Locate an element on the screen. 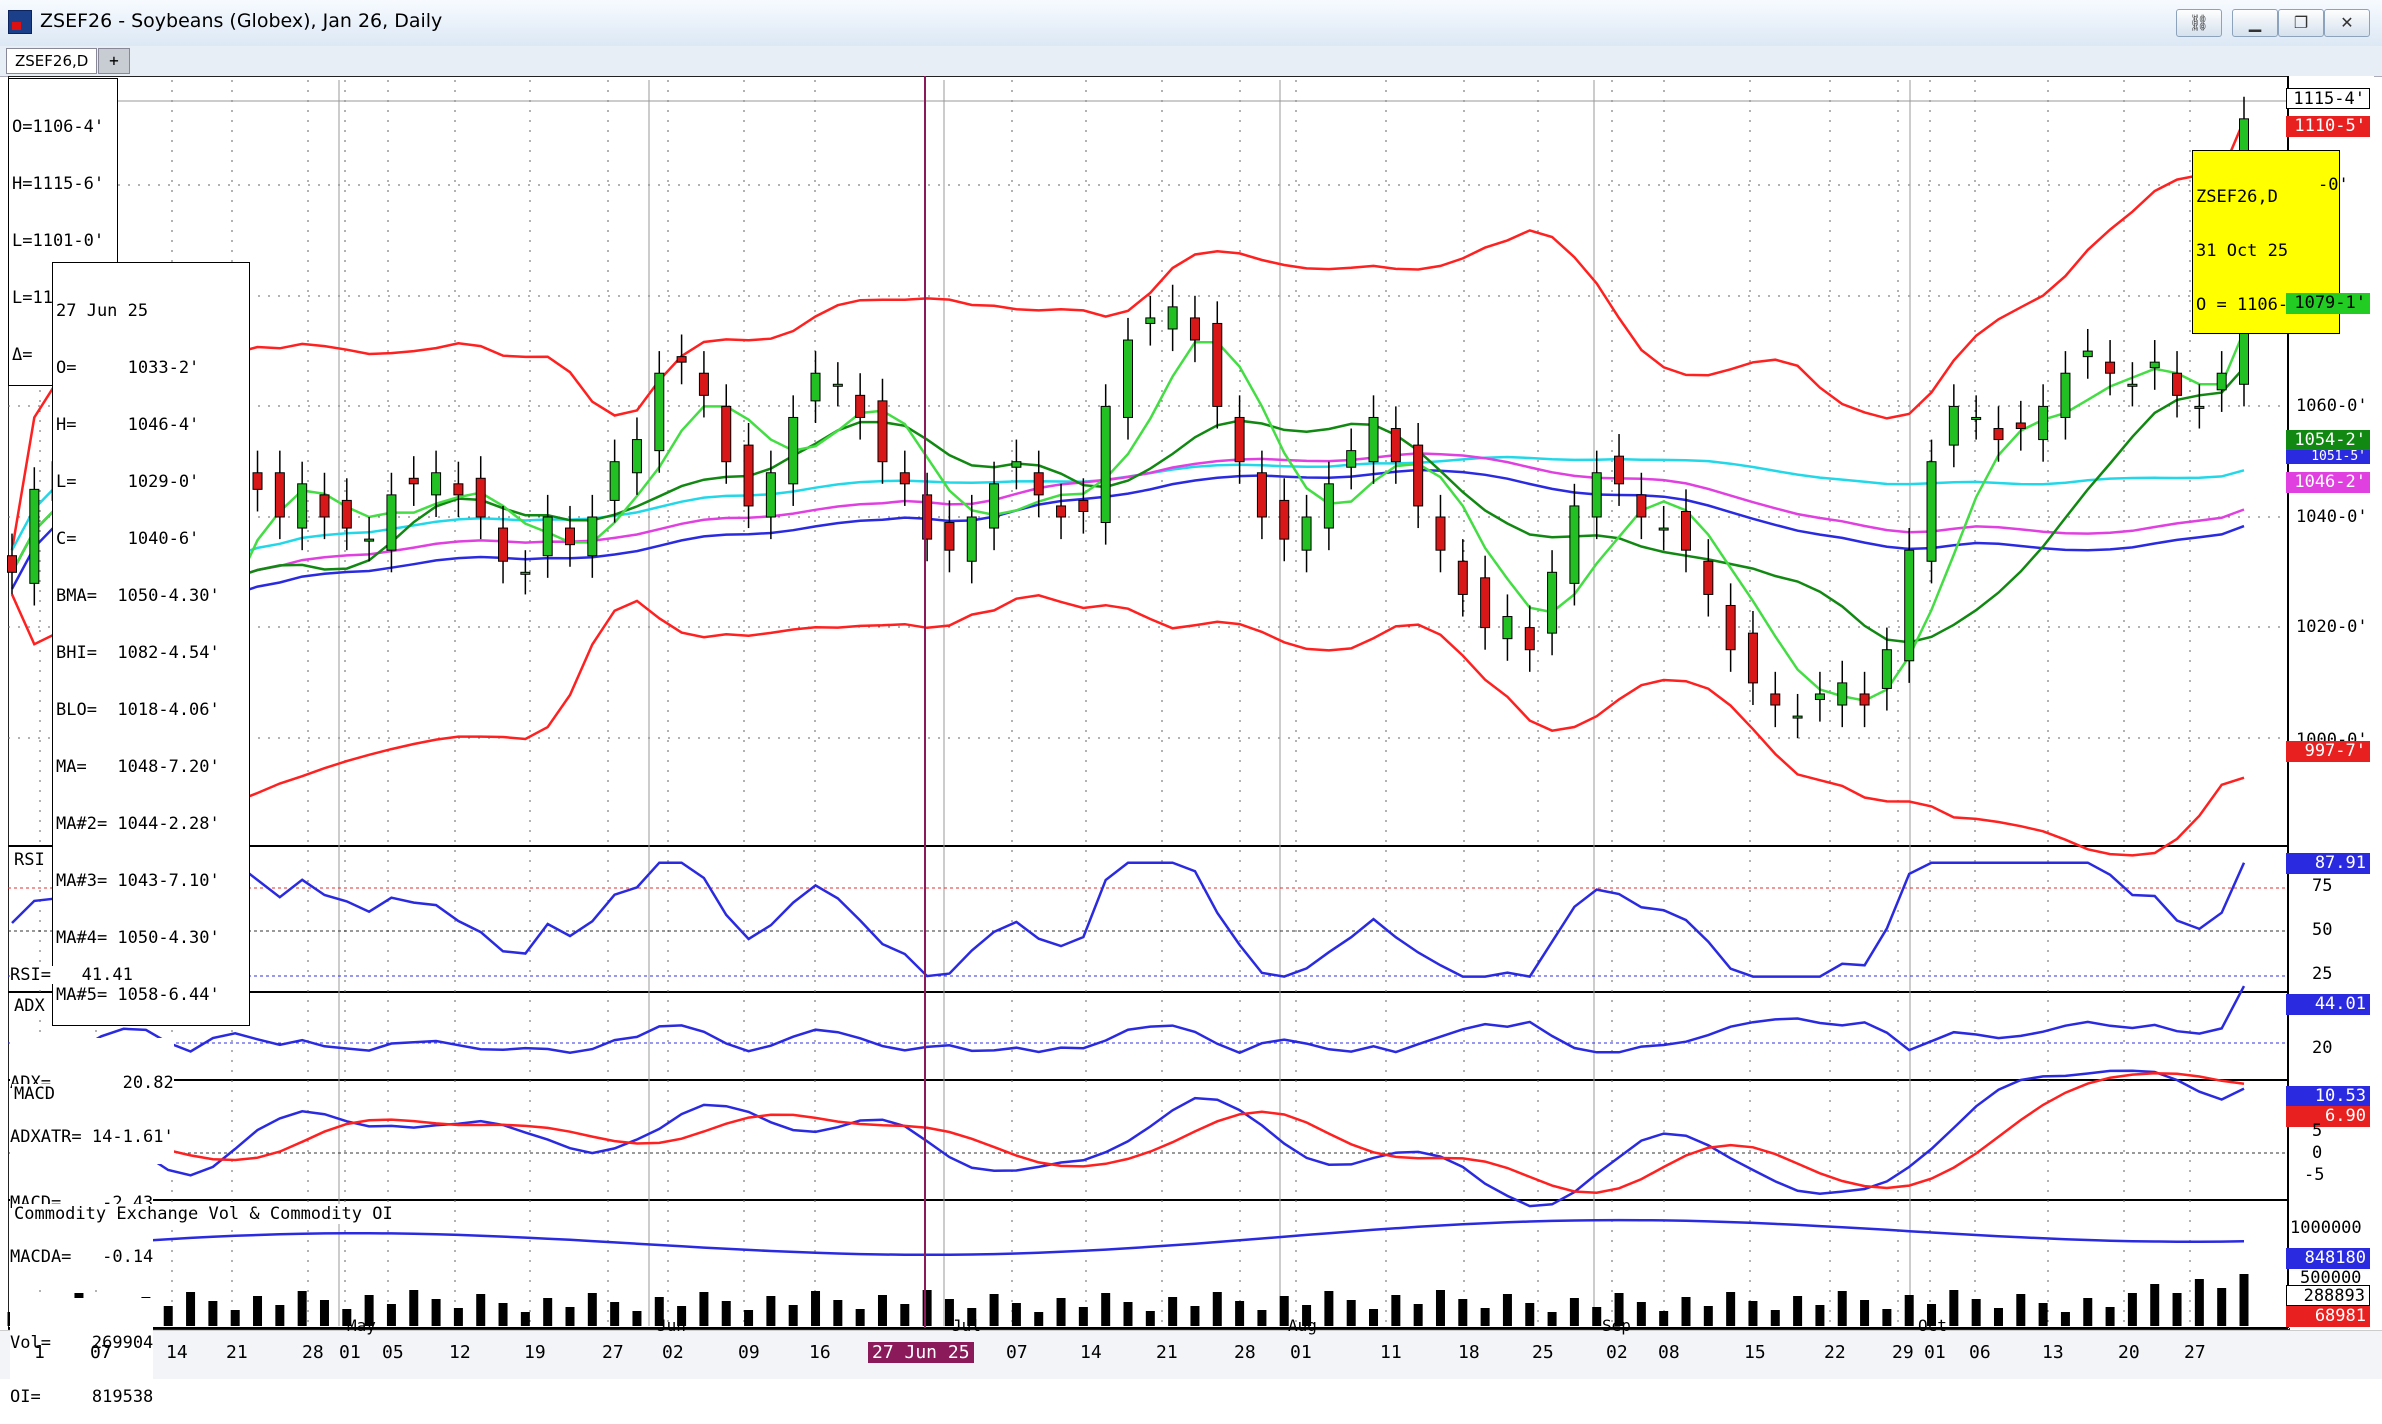 This screenshot has height=1424, width=2382. cursor-row: BHI= 1082-4.54' is located at coordinates (138, 653).